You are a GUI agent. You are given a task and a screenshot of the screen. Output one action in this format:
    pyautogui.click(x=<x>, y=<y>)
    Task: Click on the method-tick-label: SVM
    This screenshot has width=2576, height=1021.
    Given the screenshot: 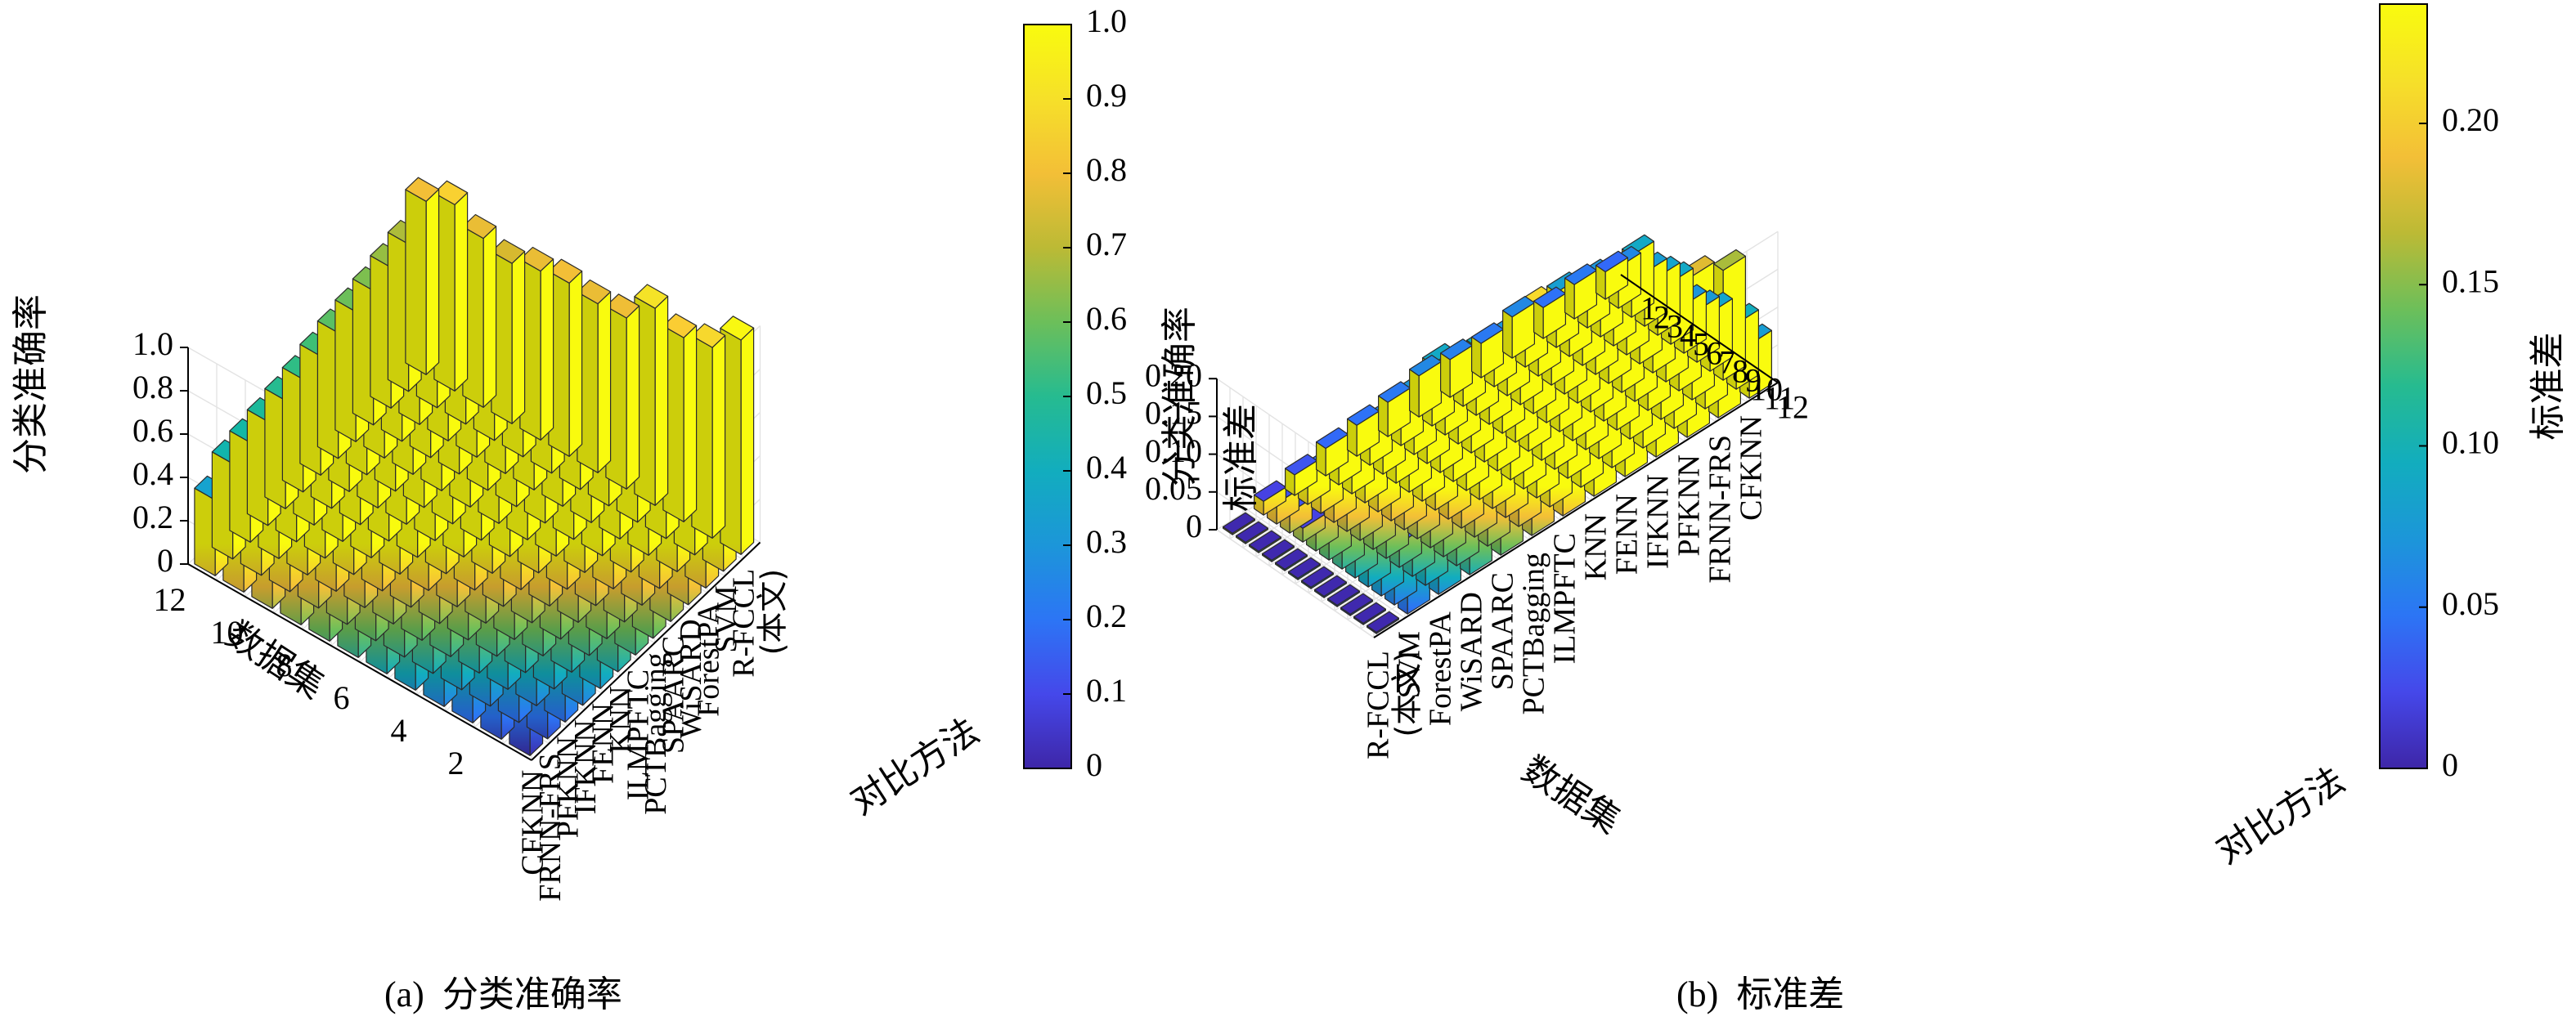 What is the action you would take?
    pyautogui.click(x=1410, y=664)
    